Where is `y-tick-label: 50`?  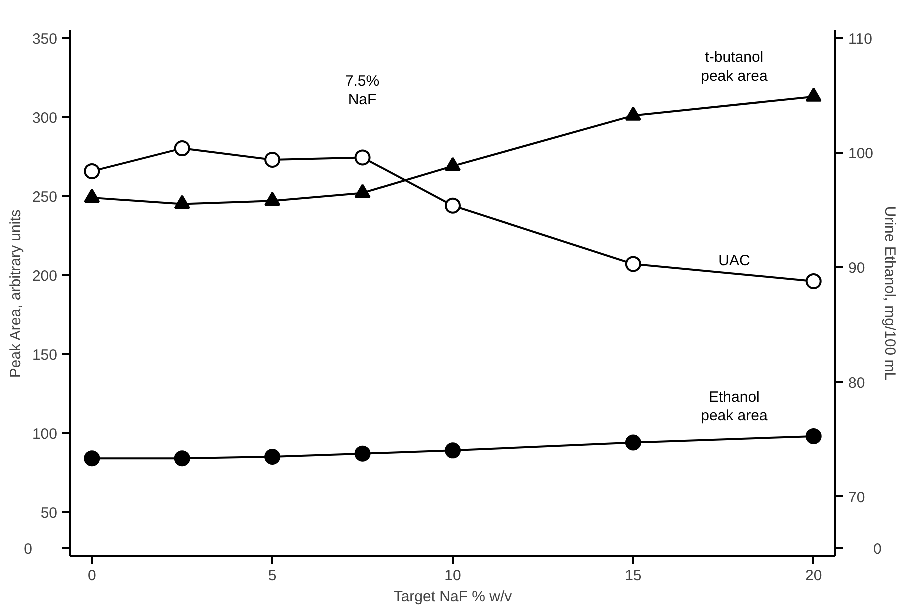
y-tick-label: 50 is located at coordinates (49, 513).